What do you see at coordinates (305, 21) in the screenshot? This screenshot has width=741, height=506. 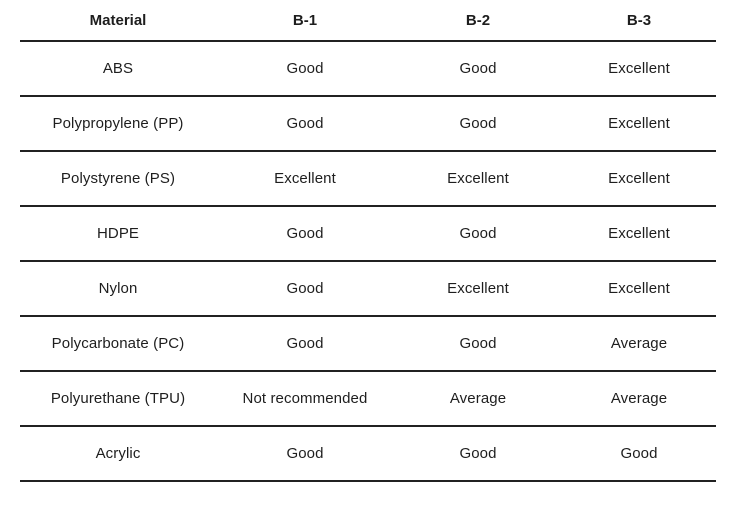 I see `header-cell-b1: B-1` at bounding box center [305, 21].